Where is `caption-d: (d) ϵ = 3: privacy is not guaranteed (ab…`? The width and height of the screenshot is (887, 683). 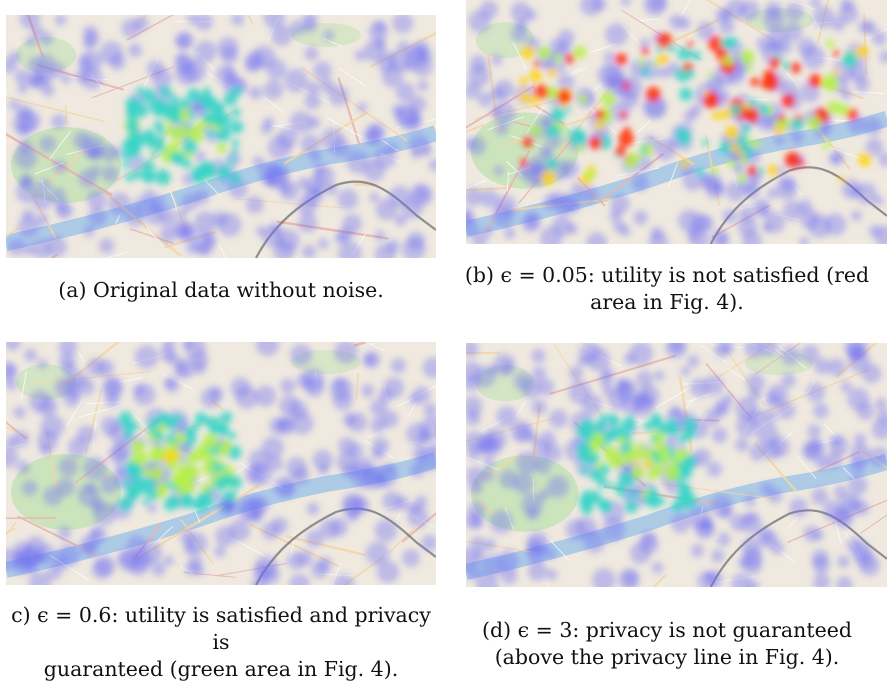
caption-d: (d) ϵ = 3: privacy is not guaranteed (ab… is located at coordinates (667, 644).